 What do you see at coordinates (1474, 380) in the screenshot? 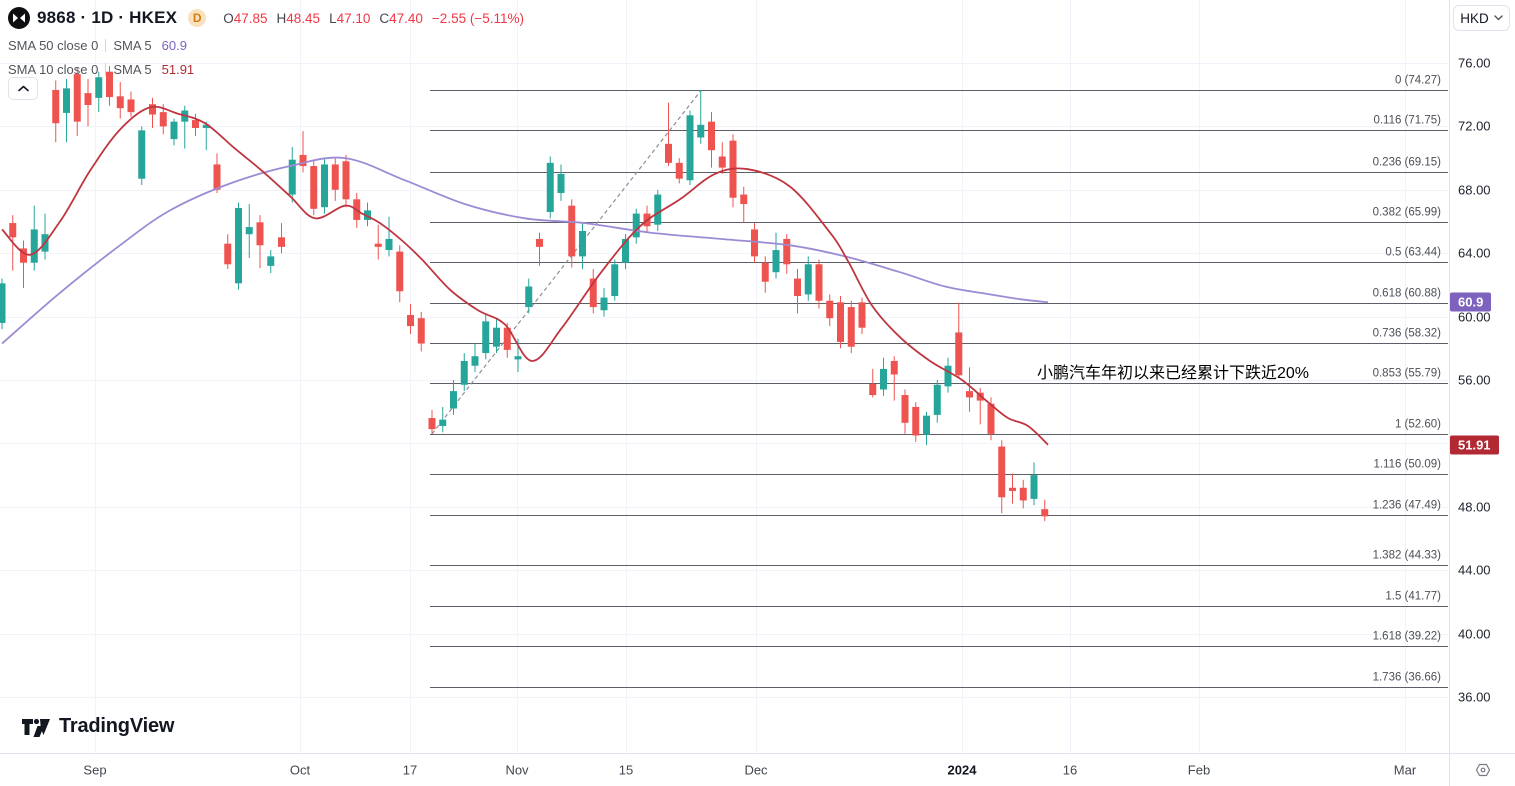
I see `price-tick-label: 56.00` at bounding box center [1474, 380].